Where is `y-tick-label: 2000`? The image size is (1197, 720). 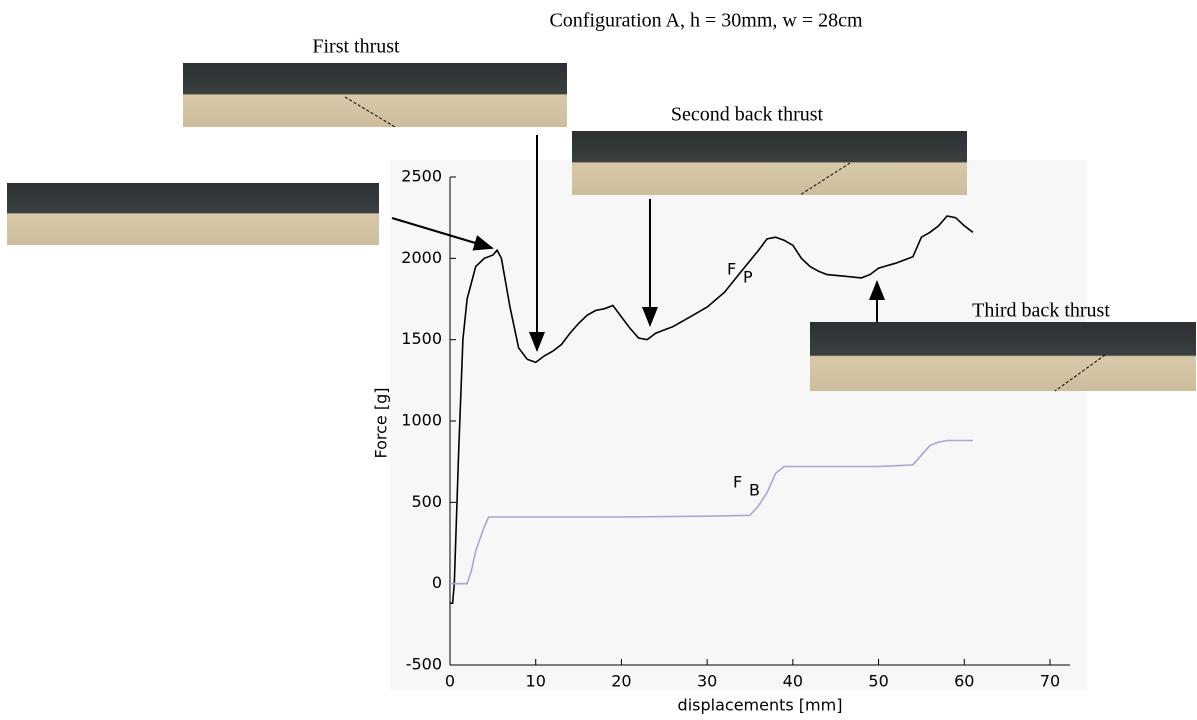
y-tick-label: 2000 is located at coordinates (421, 257).